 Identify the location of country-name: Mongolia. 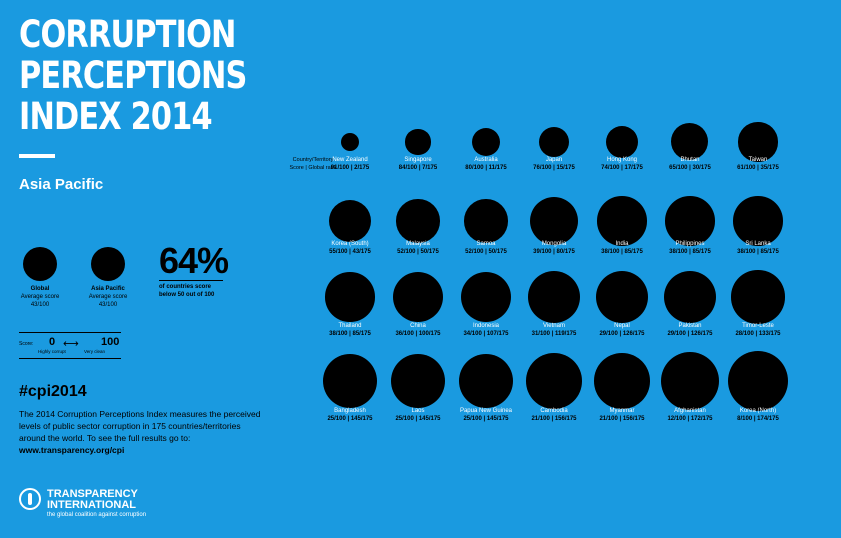
(554, 244).